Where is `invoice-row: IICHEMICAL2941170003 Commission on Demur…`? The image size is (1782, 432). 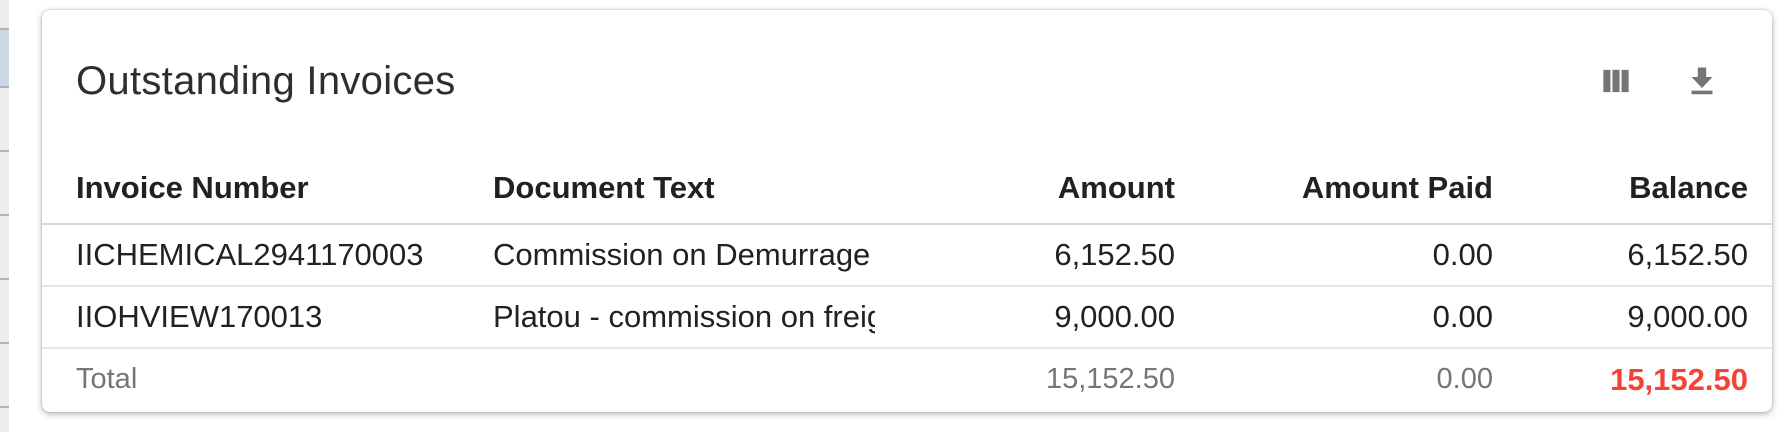
invoice-row: IICHEMICAL2941170003 Commission on Demur… is located at coordinates (907, 255).